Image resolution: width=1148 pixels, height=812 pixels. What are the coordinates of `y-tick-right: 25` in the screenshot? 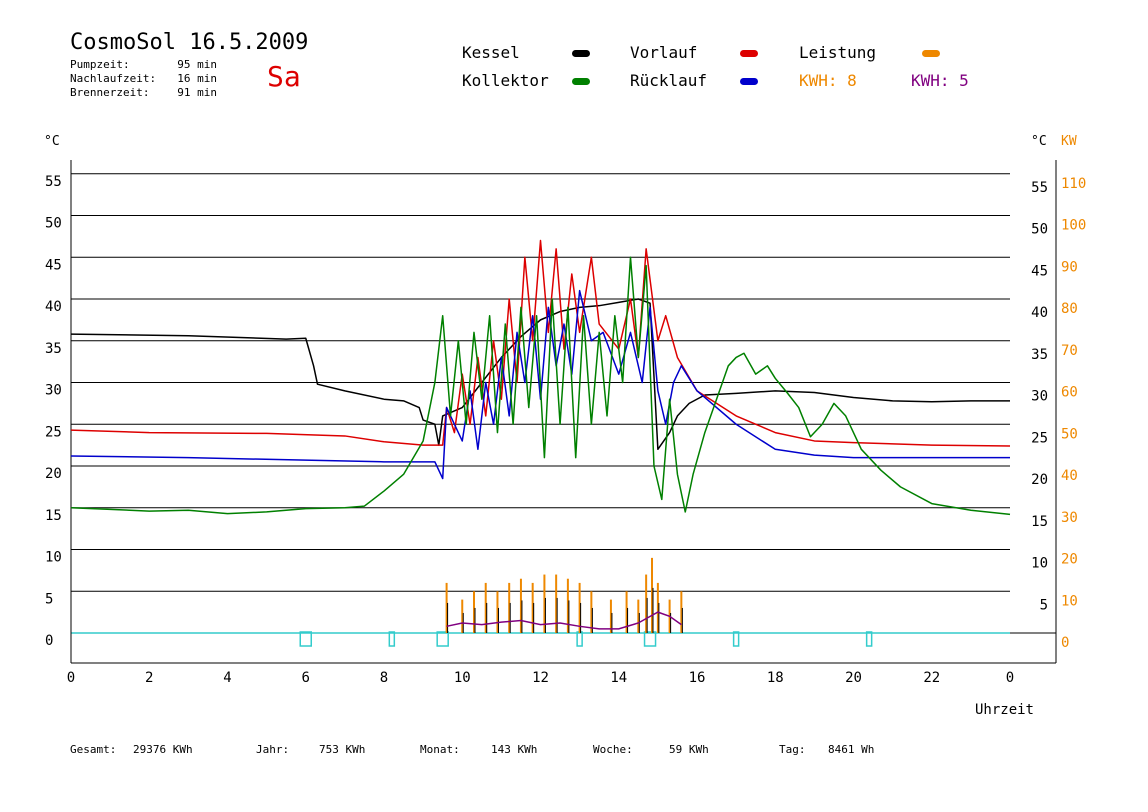 It's located at (1039, 438).